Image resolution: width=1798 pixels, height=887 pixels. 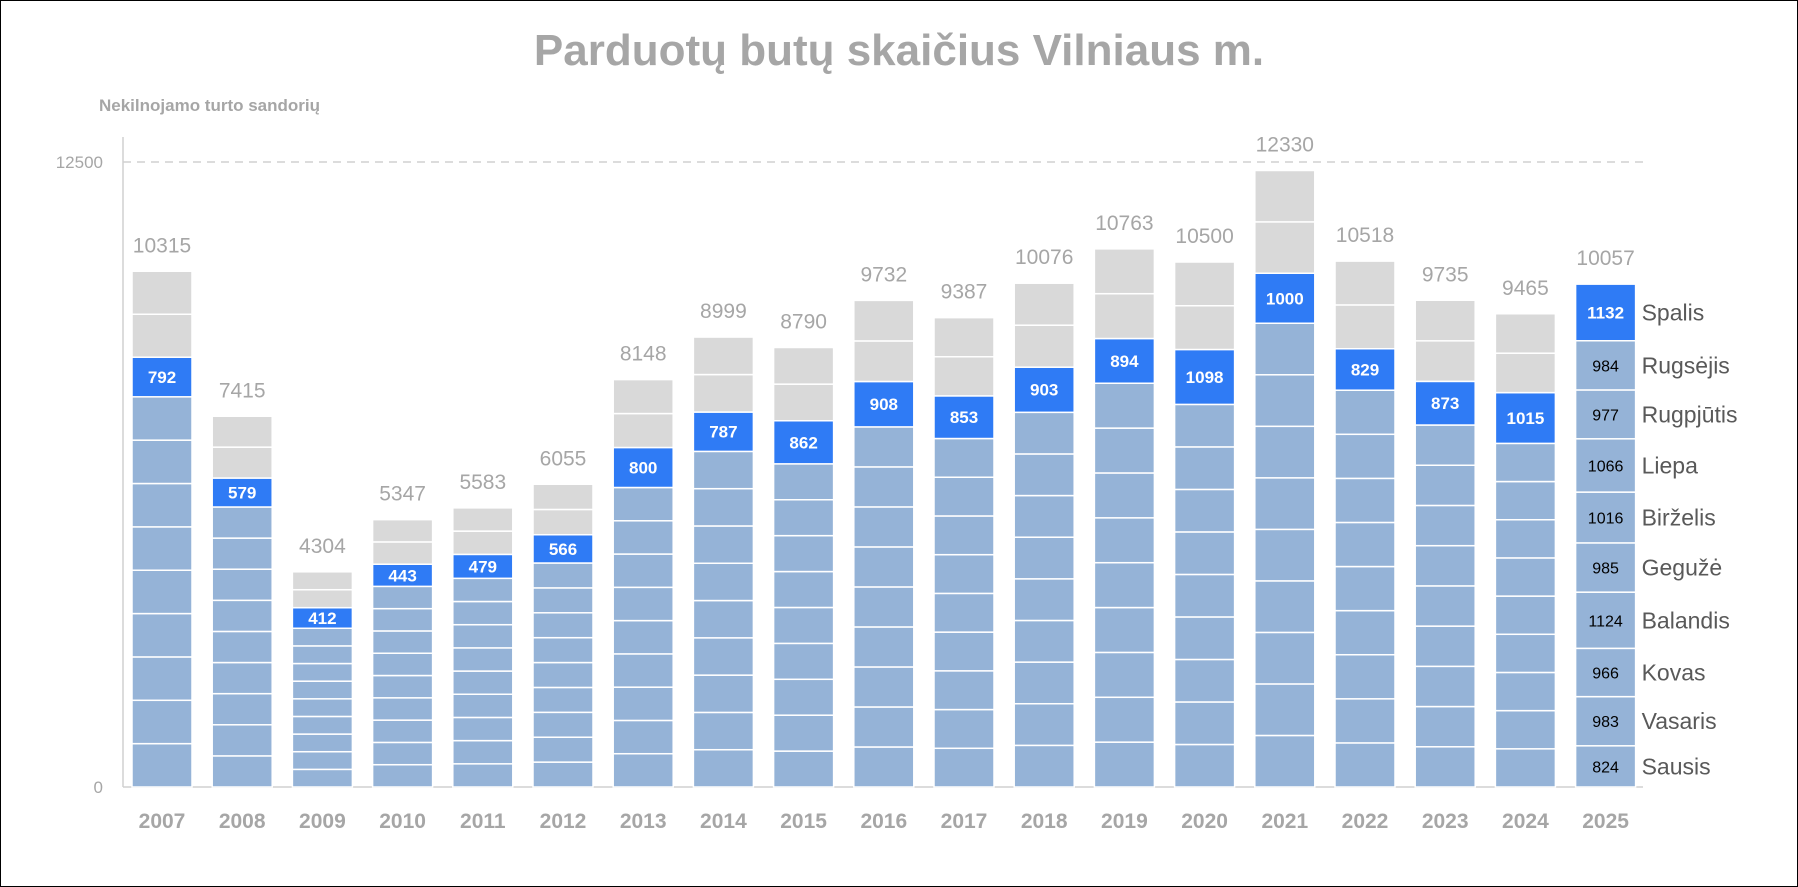 What do you see at coordinates (1044, 390) in the screenshot?
I see `highlight-value-label-2018: 903` at bounding box center [1044, 390].